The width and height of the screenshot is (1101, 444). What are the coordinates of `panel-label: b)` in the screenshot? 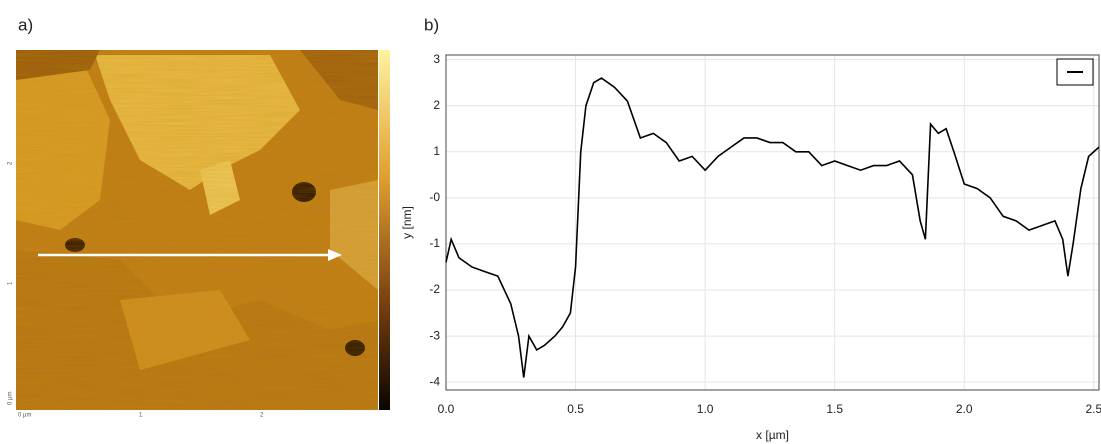 It's located at (431, 24).